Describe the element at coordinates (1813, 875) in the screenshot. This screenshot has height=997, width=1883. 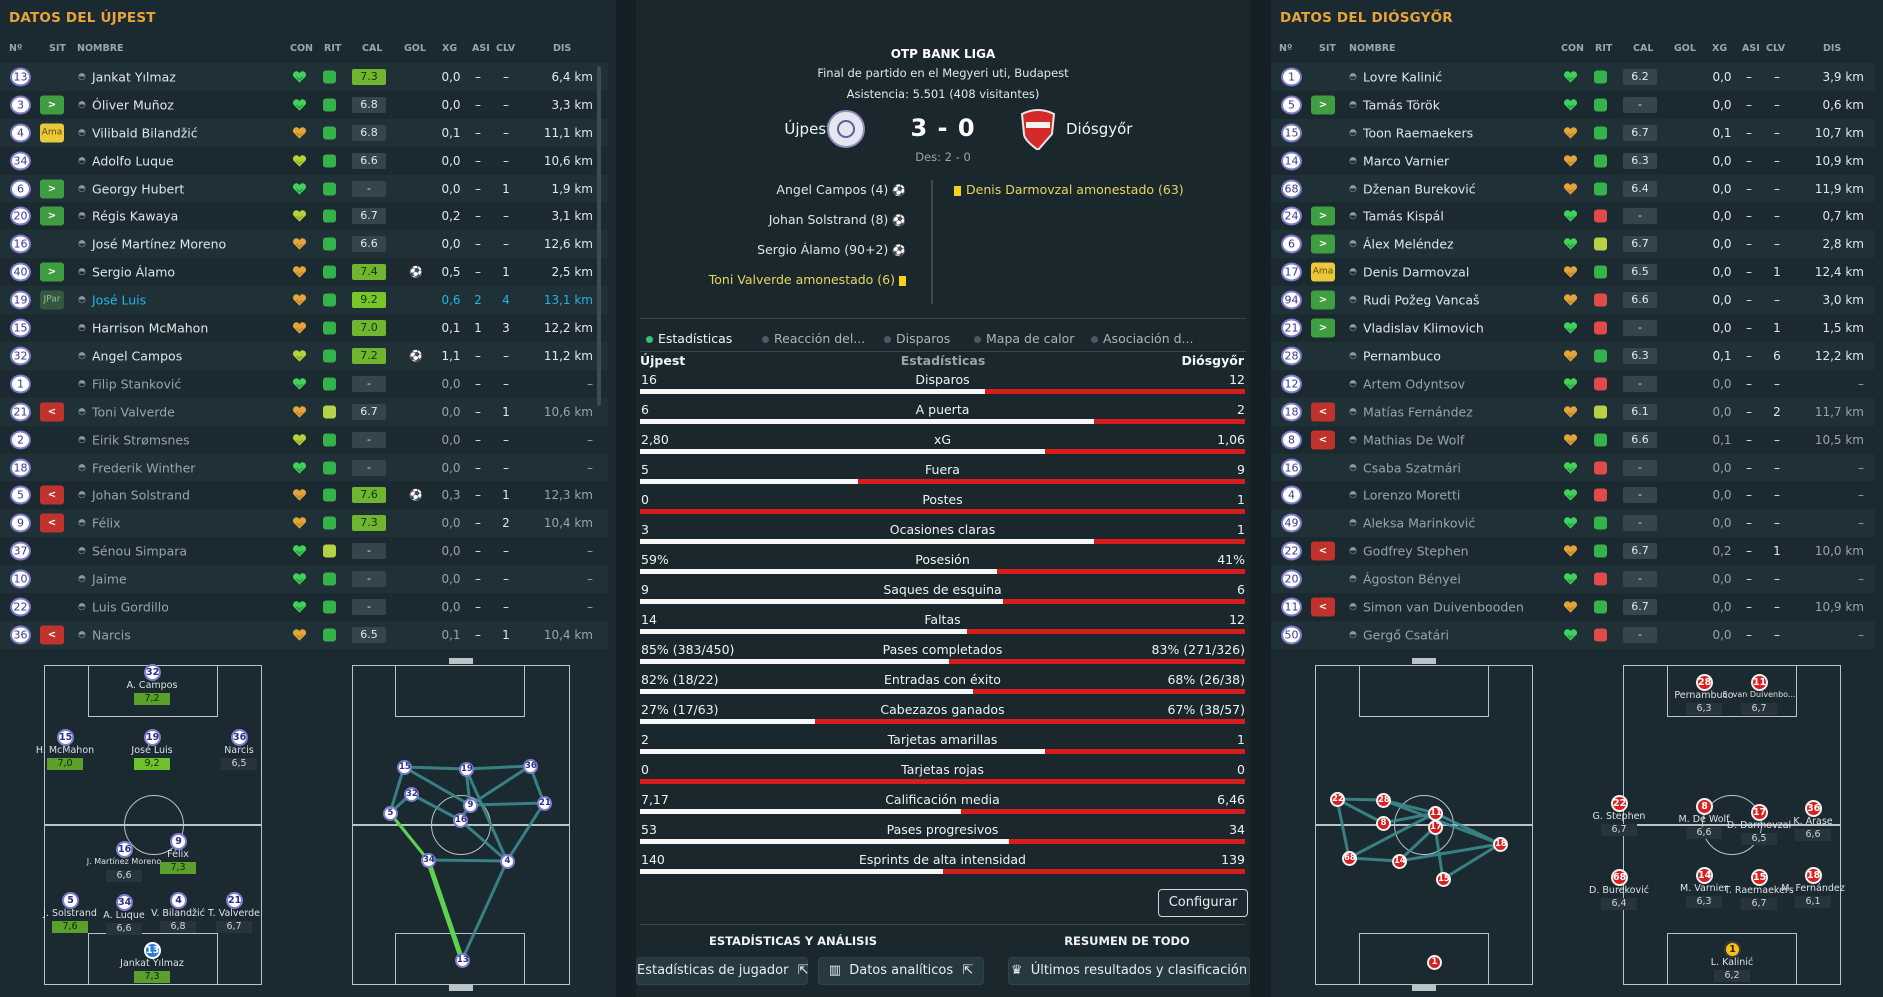
I see `player-marker: 18` at that location.